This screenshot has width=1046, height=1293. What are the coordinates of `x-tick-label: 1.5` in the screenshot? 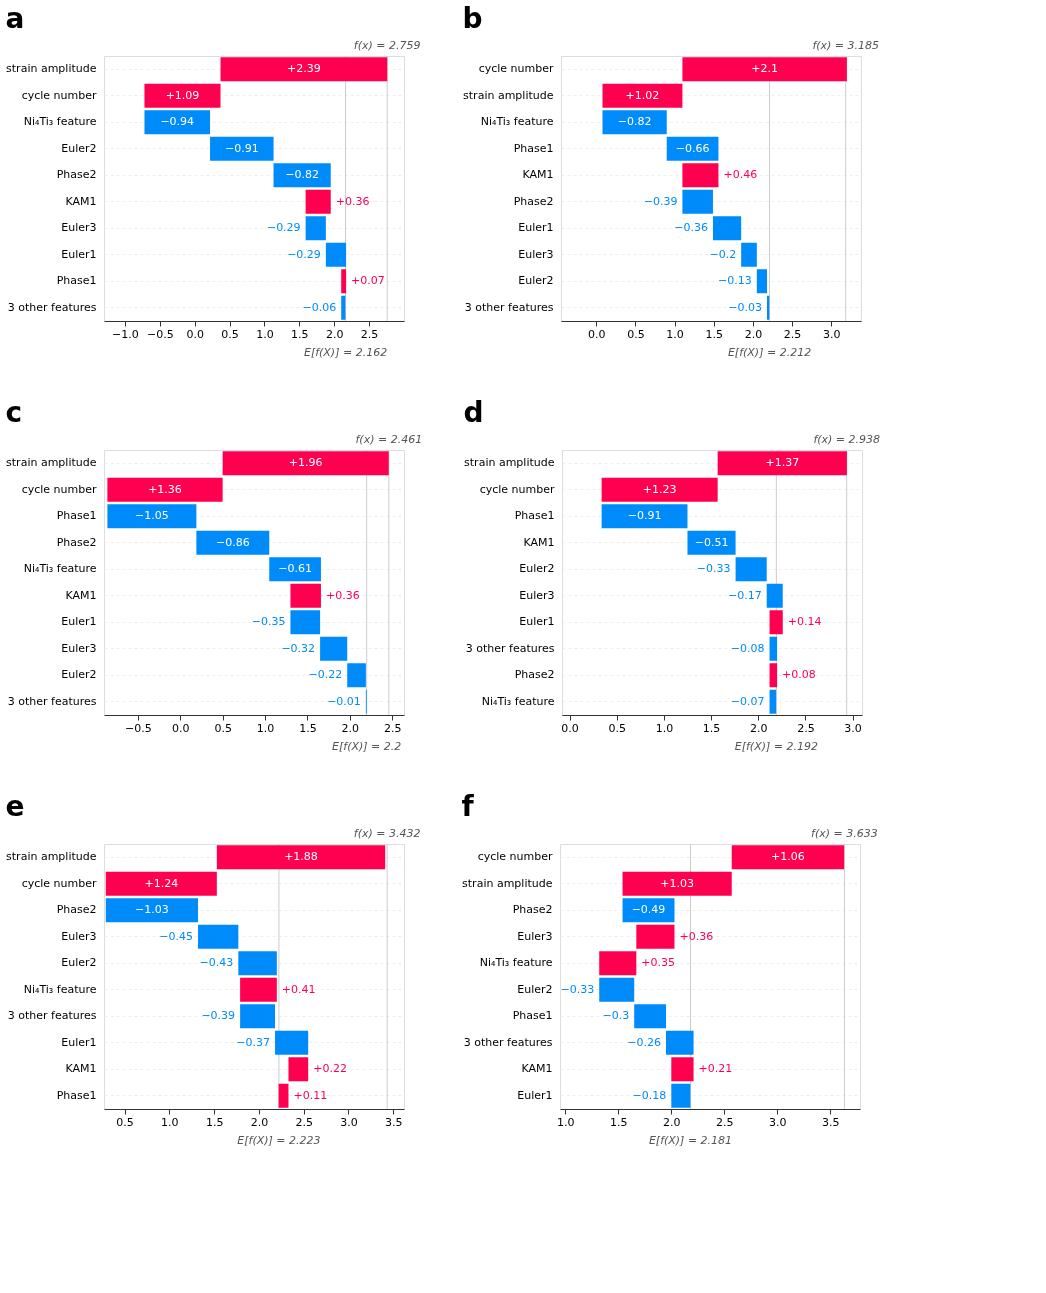 It's located at (214, 1122).